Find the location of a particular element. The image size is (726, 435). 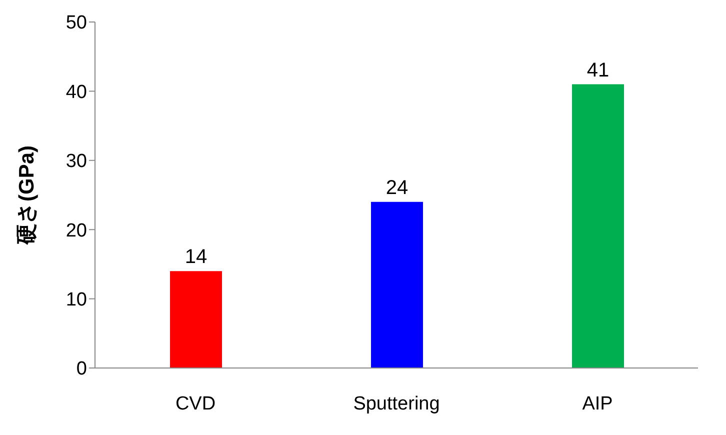

y-tick-label: 40 is located at coordinates (76, 92).